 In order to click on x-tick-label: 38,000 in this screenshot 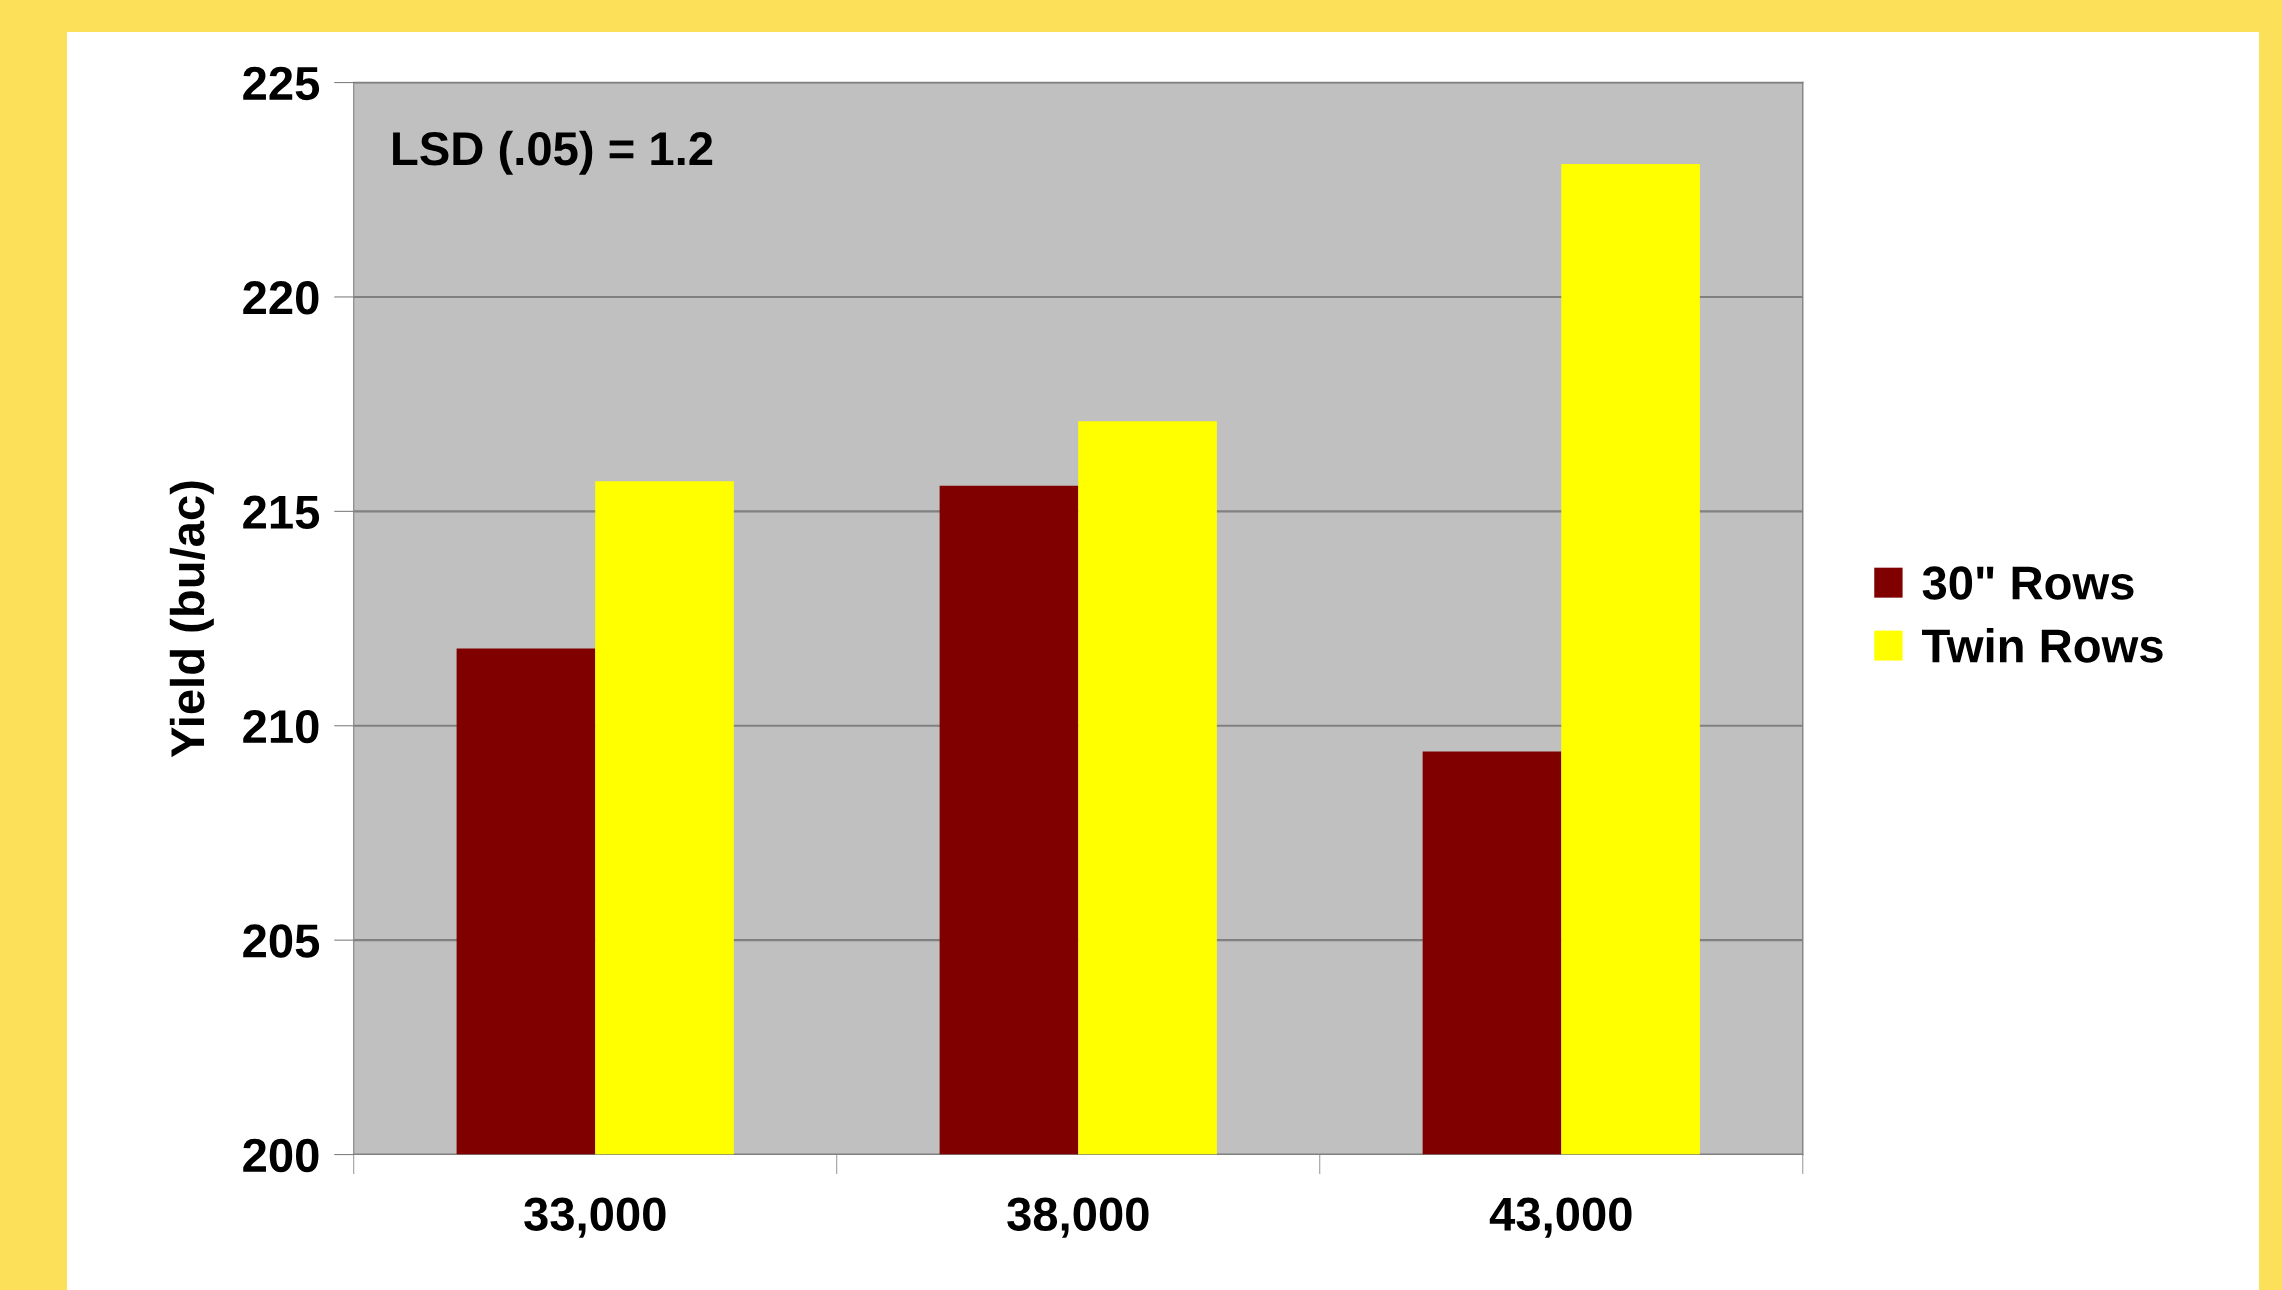, I will do `click(1078, 1217)`.